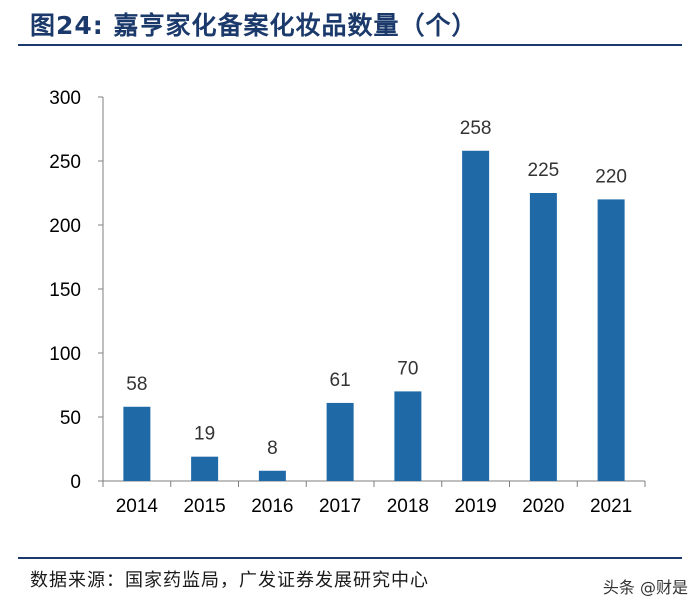  Describe the element at coordinates (137, 443) in the screenshot. I see `bar-2014` at that location.